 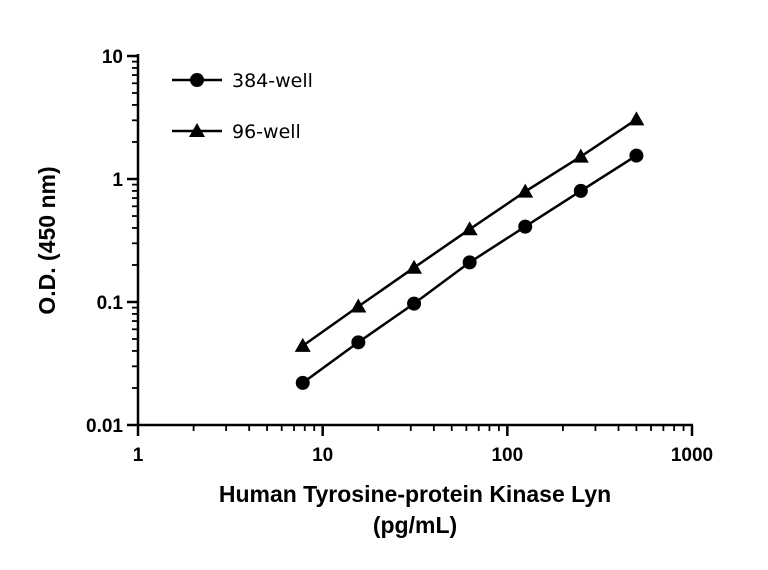 What do you see at coordinates (692, 455) in the screenshot?
I see `x-tick-label: 1000` at bounding box center [692, 455].